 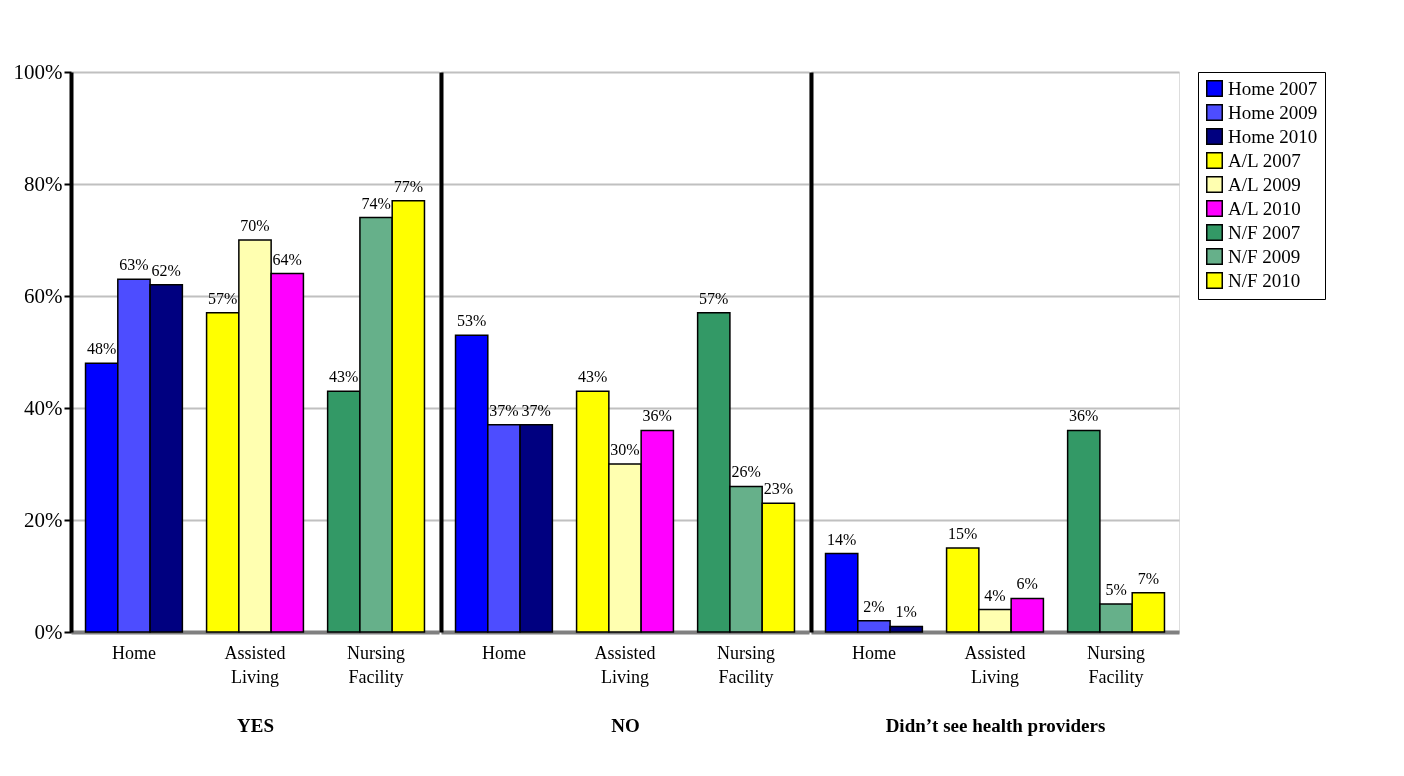 What do you see at coordinates (842, 539) in the screenshot?
I see `data-label: 14%` at bounding box center [842, 539].